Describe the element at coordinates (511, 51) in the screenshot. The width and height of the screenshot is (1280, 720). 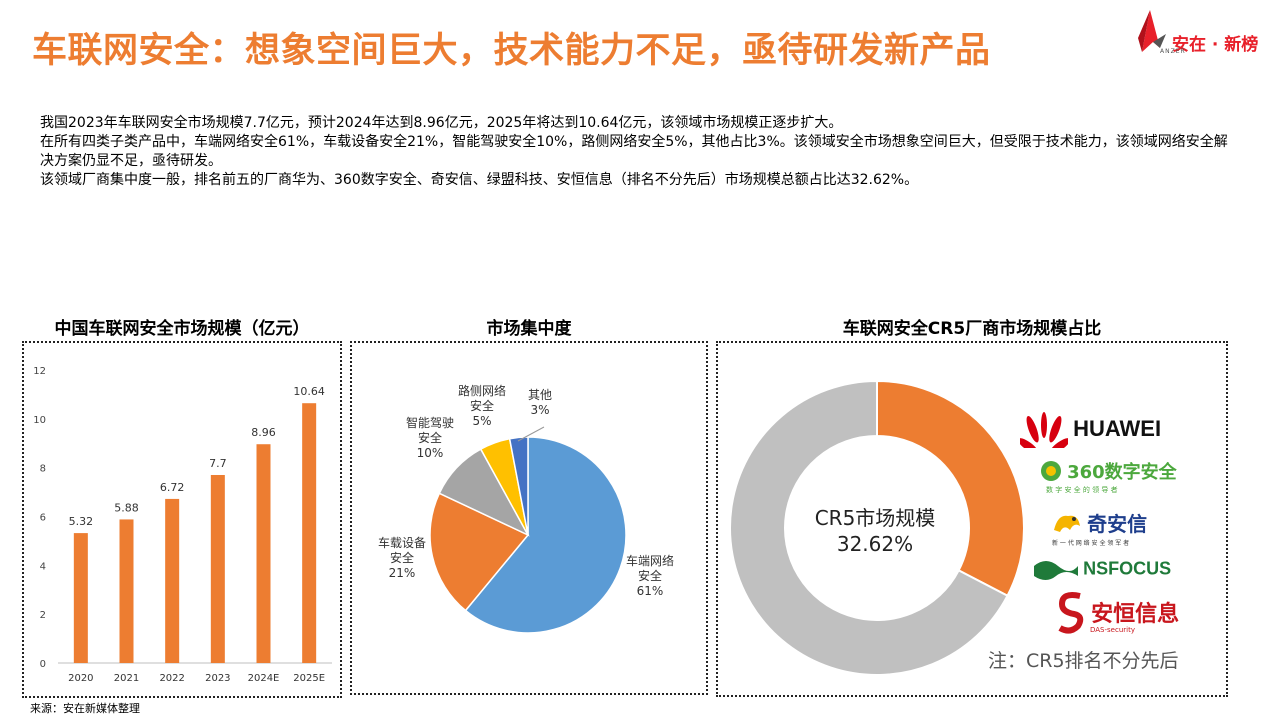
I see `page-title: 车联网安全：想象空间巨大，技术能力不足，亟待研发新产品` at that location.